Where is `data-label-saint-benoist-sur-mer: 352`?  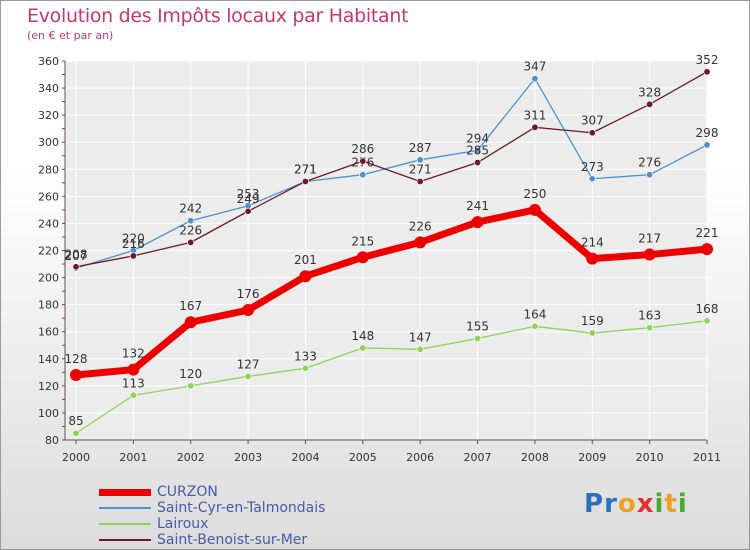
data-label-saint-benoist-sur-mer: 352 is located at coordinates (707, 60).